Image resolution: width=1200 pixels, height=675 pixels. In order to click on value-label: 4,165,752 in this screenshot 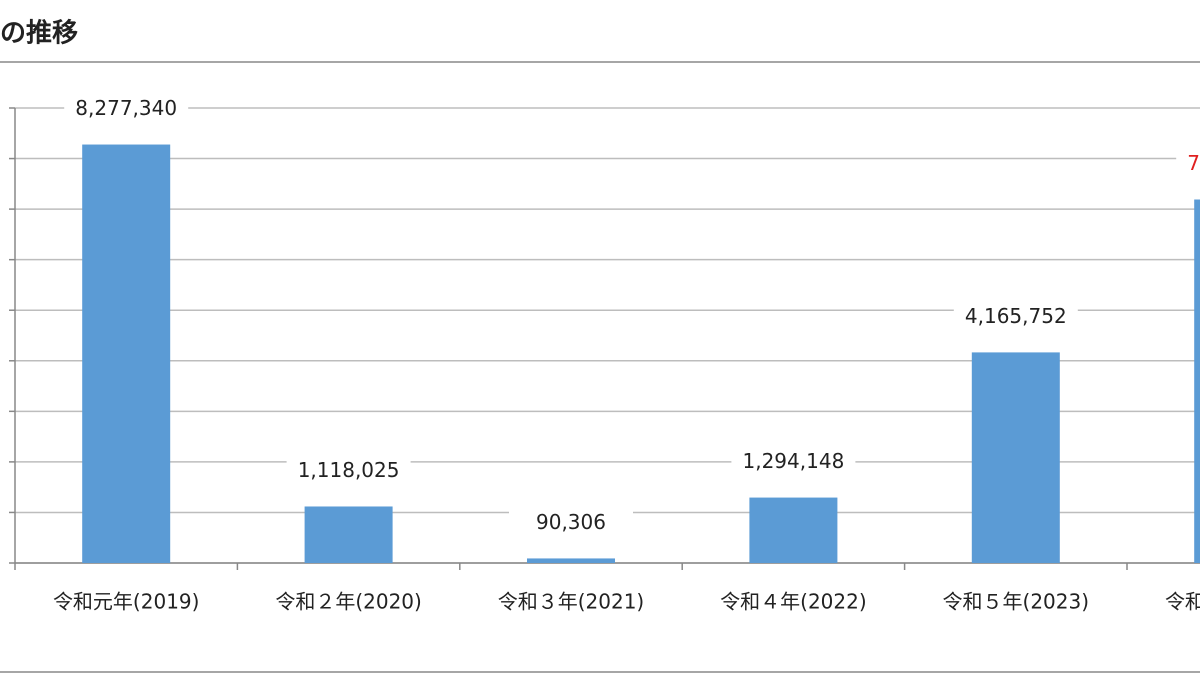, I will do `click(1016, 316)`.